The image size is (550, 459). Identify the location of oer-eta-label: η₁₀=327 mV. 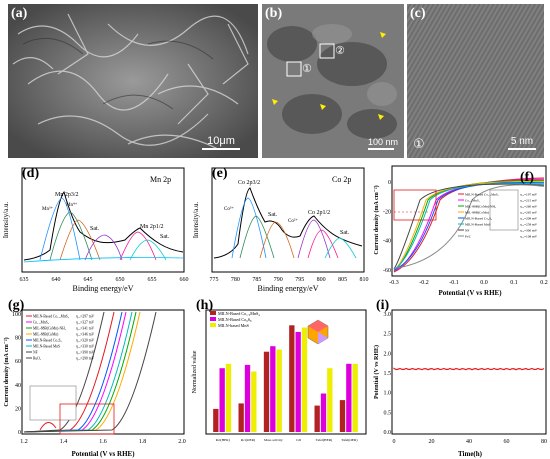
(85, 323).